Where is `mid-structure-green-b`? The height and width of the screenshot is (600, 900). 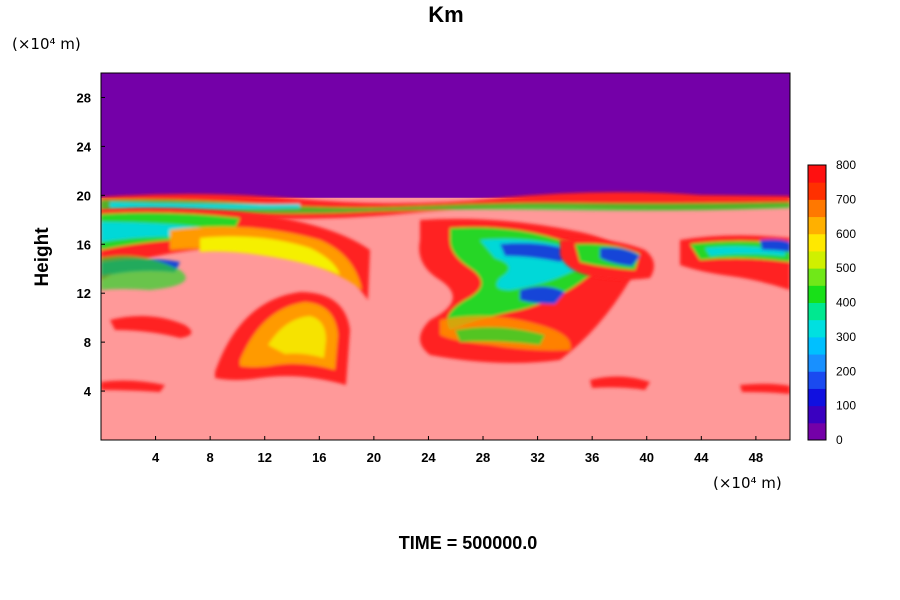 mid-structure-green-b is located at coordinates (500, 335).